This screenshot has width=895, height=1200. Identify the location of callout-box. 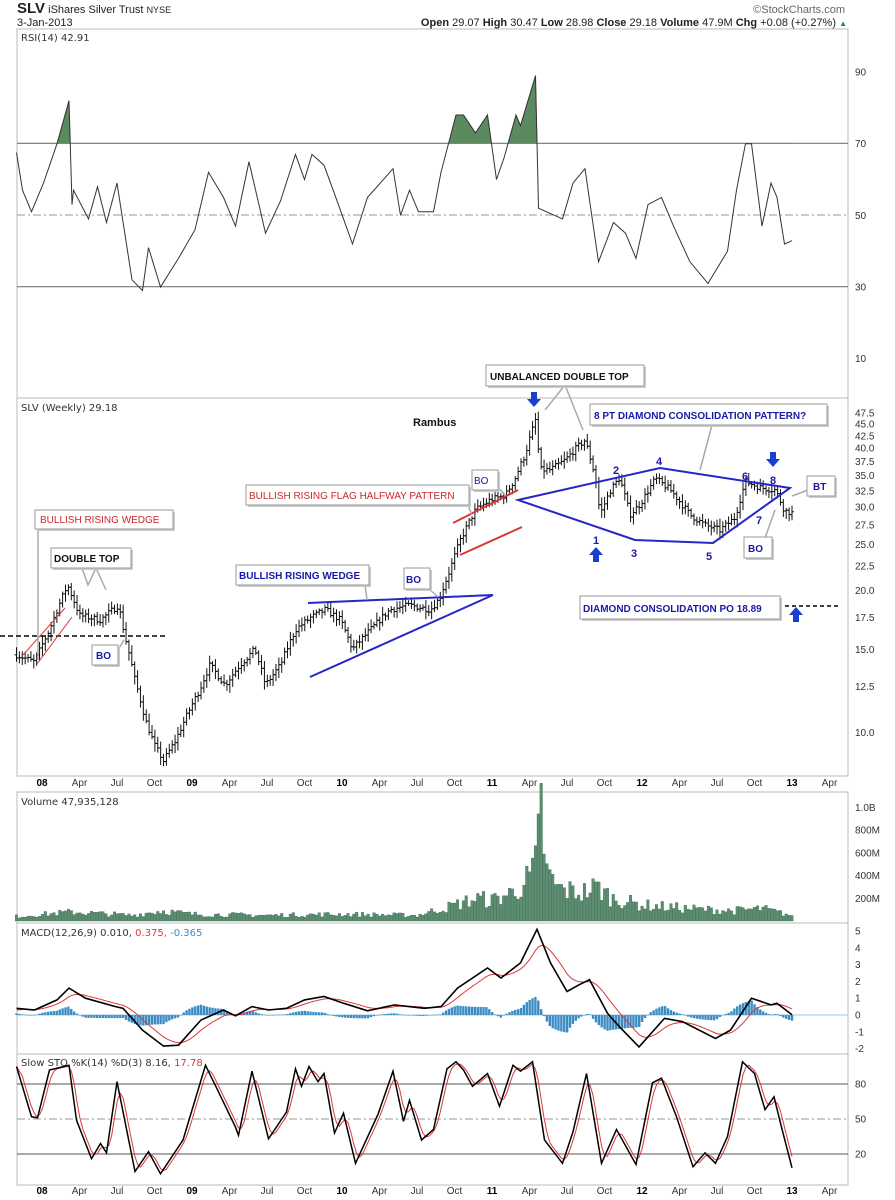
(91, 558).